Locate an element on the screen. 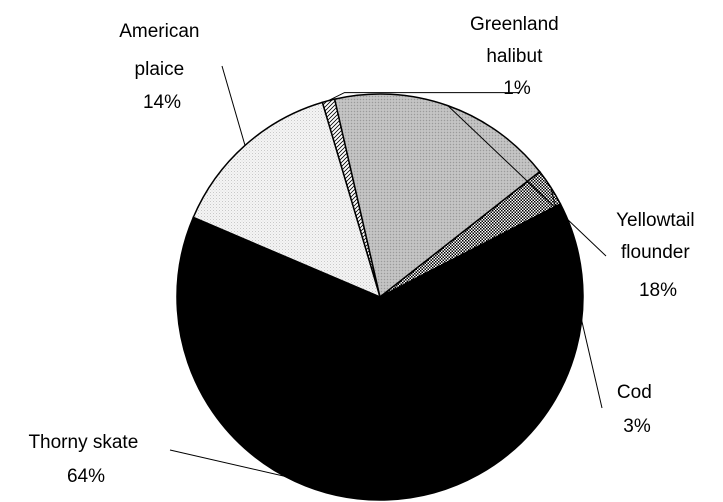 Image resolution: width=723 pixels, height=502 pixels. leader-line-thorny-skate is located at coordinates (278, 475).